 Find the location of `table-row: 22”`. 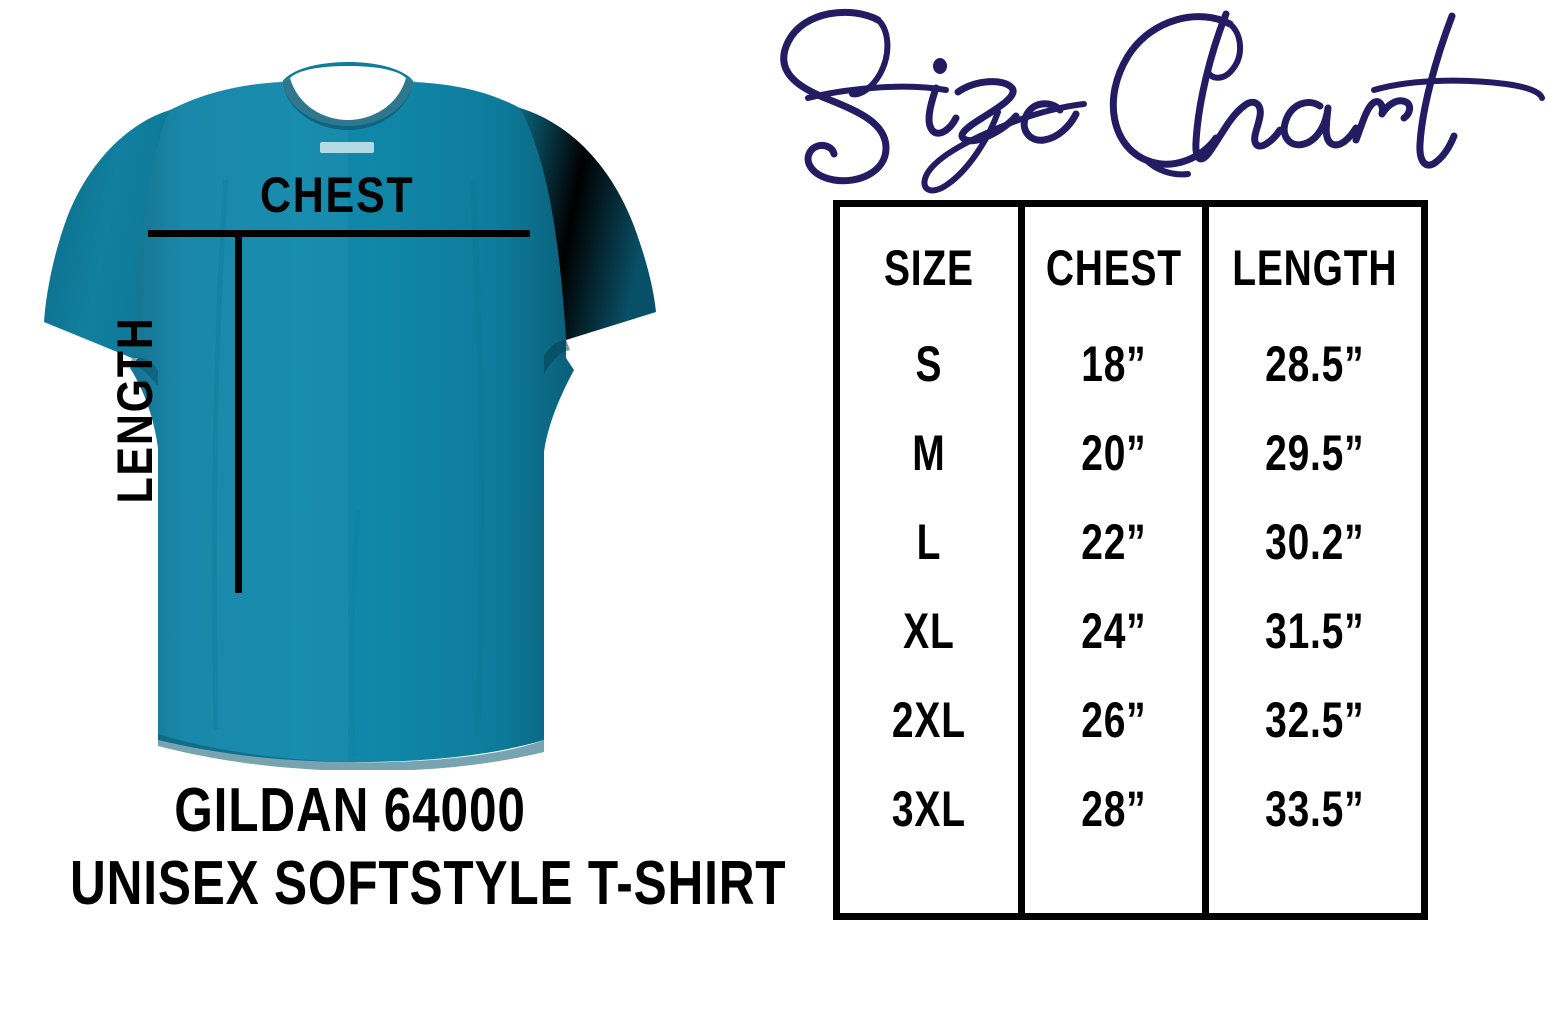

table-row: 22” is located at coordinates (1113, 542).